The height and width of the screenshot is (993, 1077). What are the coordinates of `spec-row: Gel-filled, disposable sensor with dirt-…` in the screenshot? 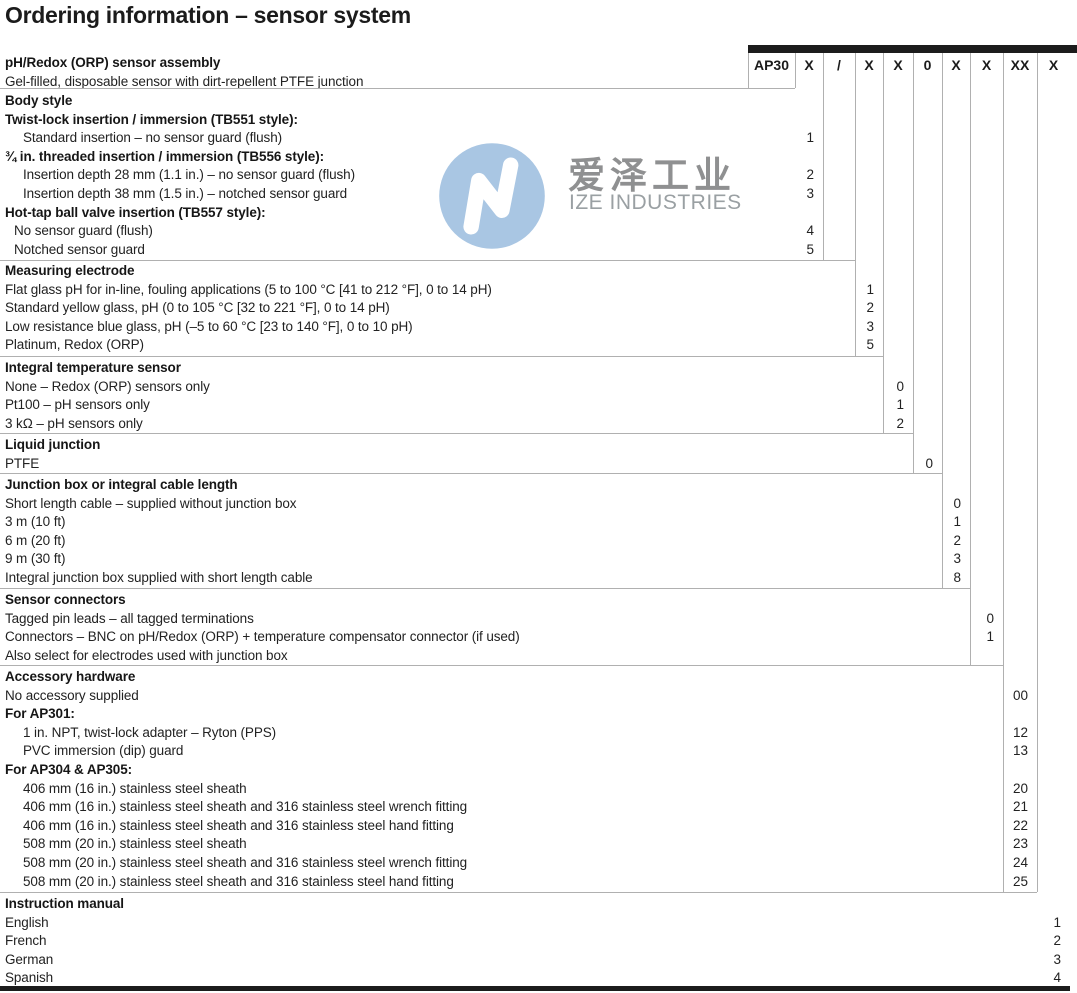 It's located at (184, 81).